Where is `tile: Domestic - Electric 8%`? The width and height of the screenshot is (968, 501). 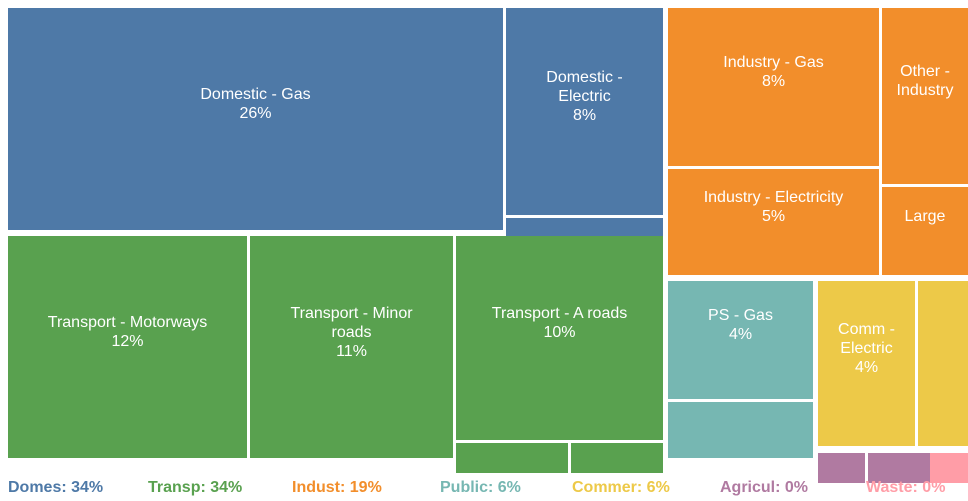 tile: Domestic - Electric 8% is located at coordinates (584, 111).